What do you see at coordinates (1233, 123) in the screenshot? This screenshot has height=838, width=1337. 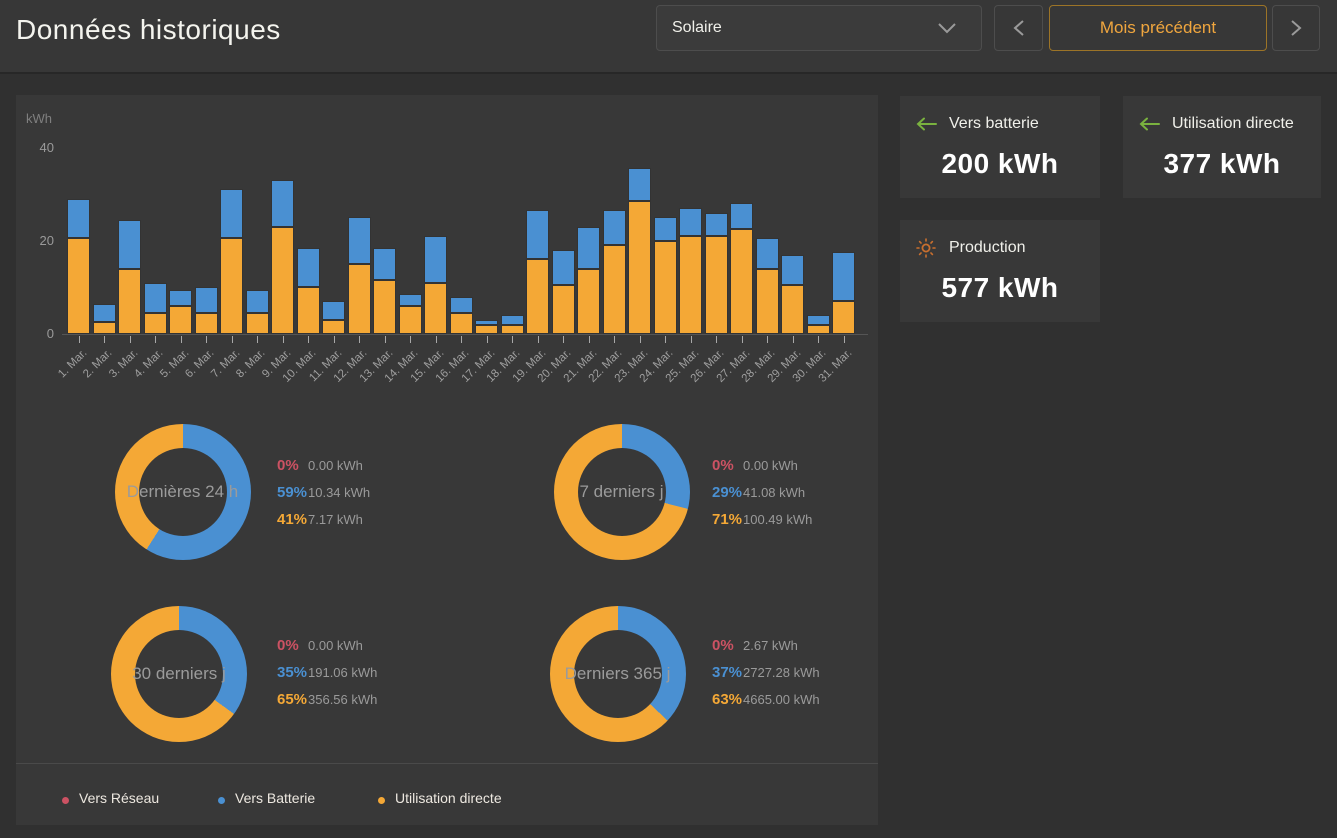 I see `card-direct-use-label: Utilisation directe` at bounding box center [1233, 123].